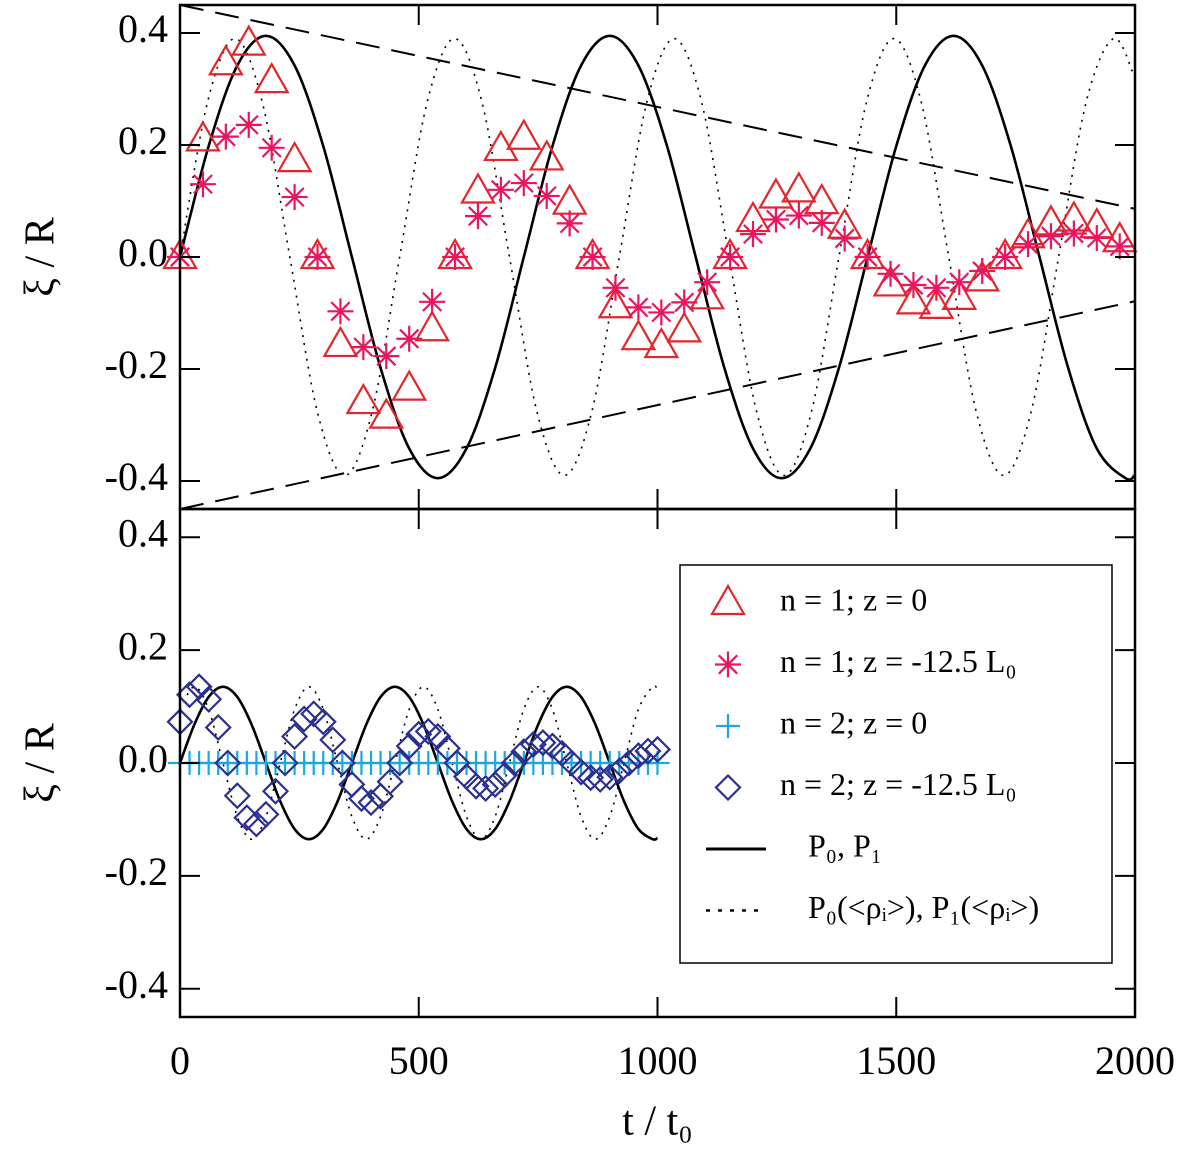 This screenshot has width=1200, height=1152. I want to click on legend-label: n = 1; z = -12.5 L₀, so click(898, 661).